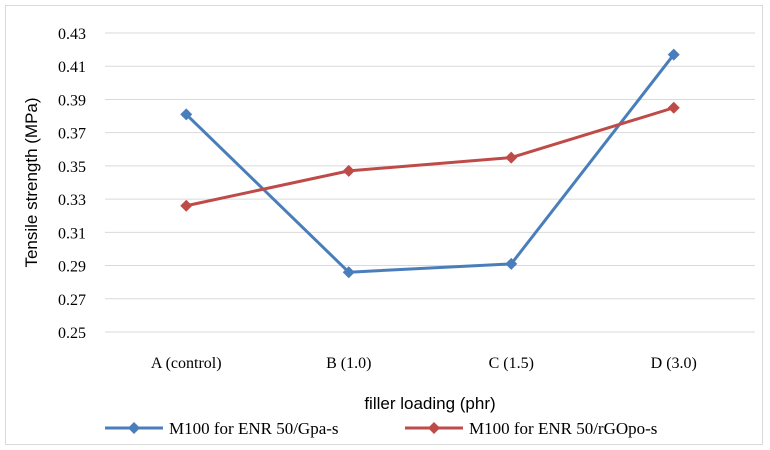 This screenshot has height=450, width=770. What do you see at coordinates (511, 363) in the screenshot?
I see `x-tick-label: C (1.5)` at bounding box center [511, 363].